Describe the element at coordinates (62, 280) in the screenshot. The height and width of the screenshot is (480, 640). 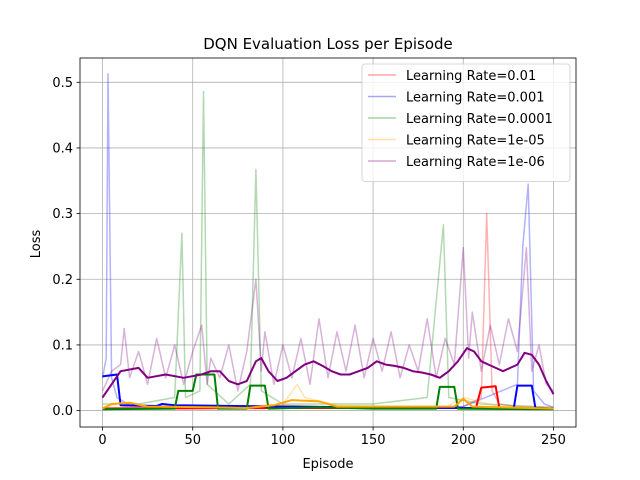
I see `y-tick-label: 0.2` at that location.